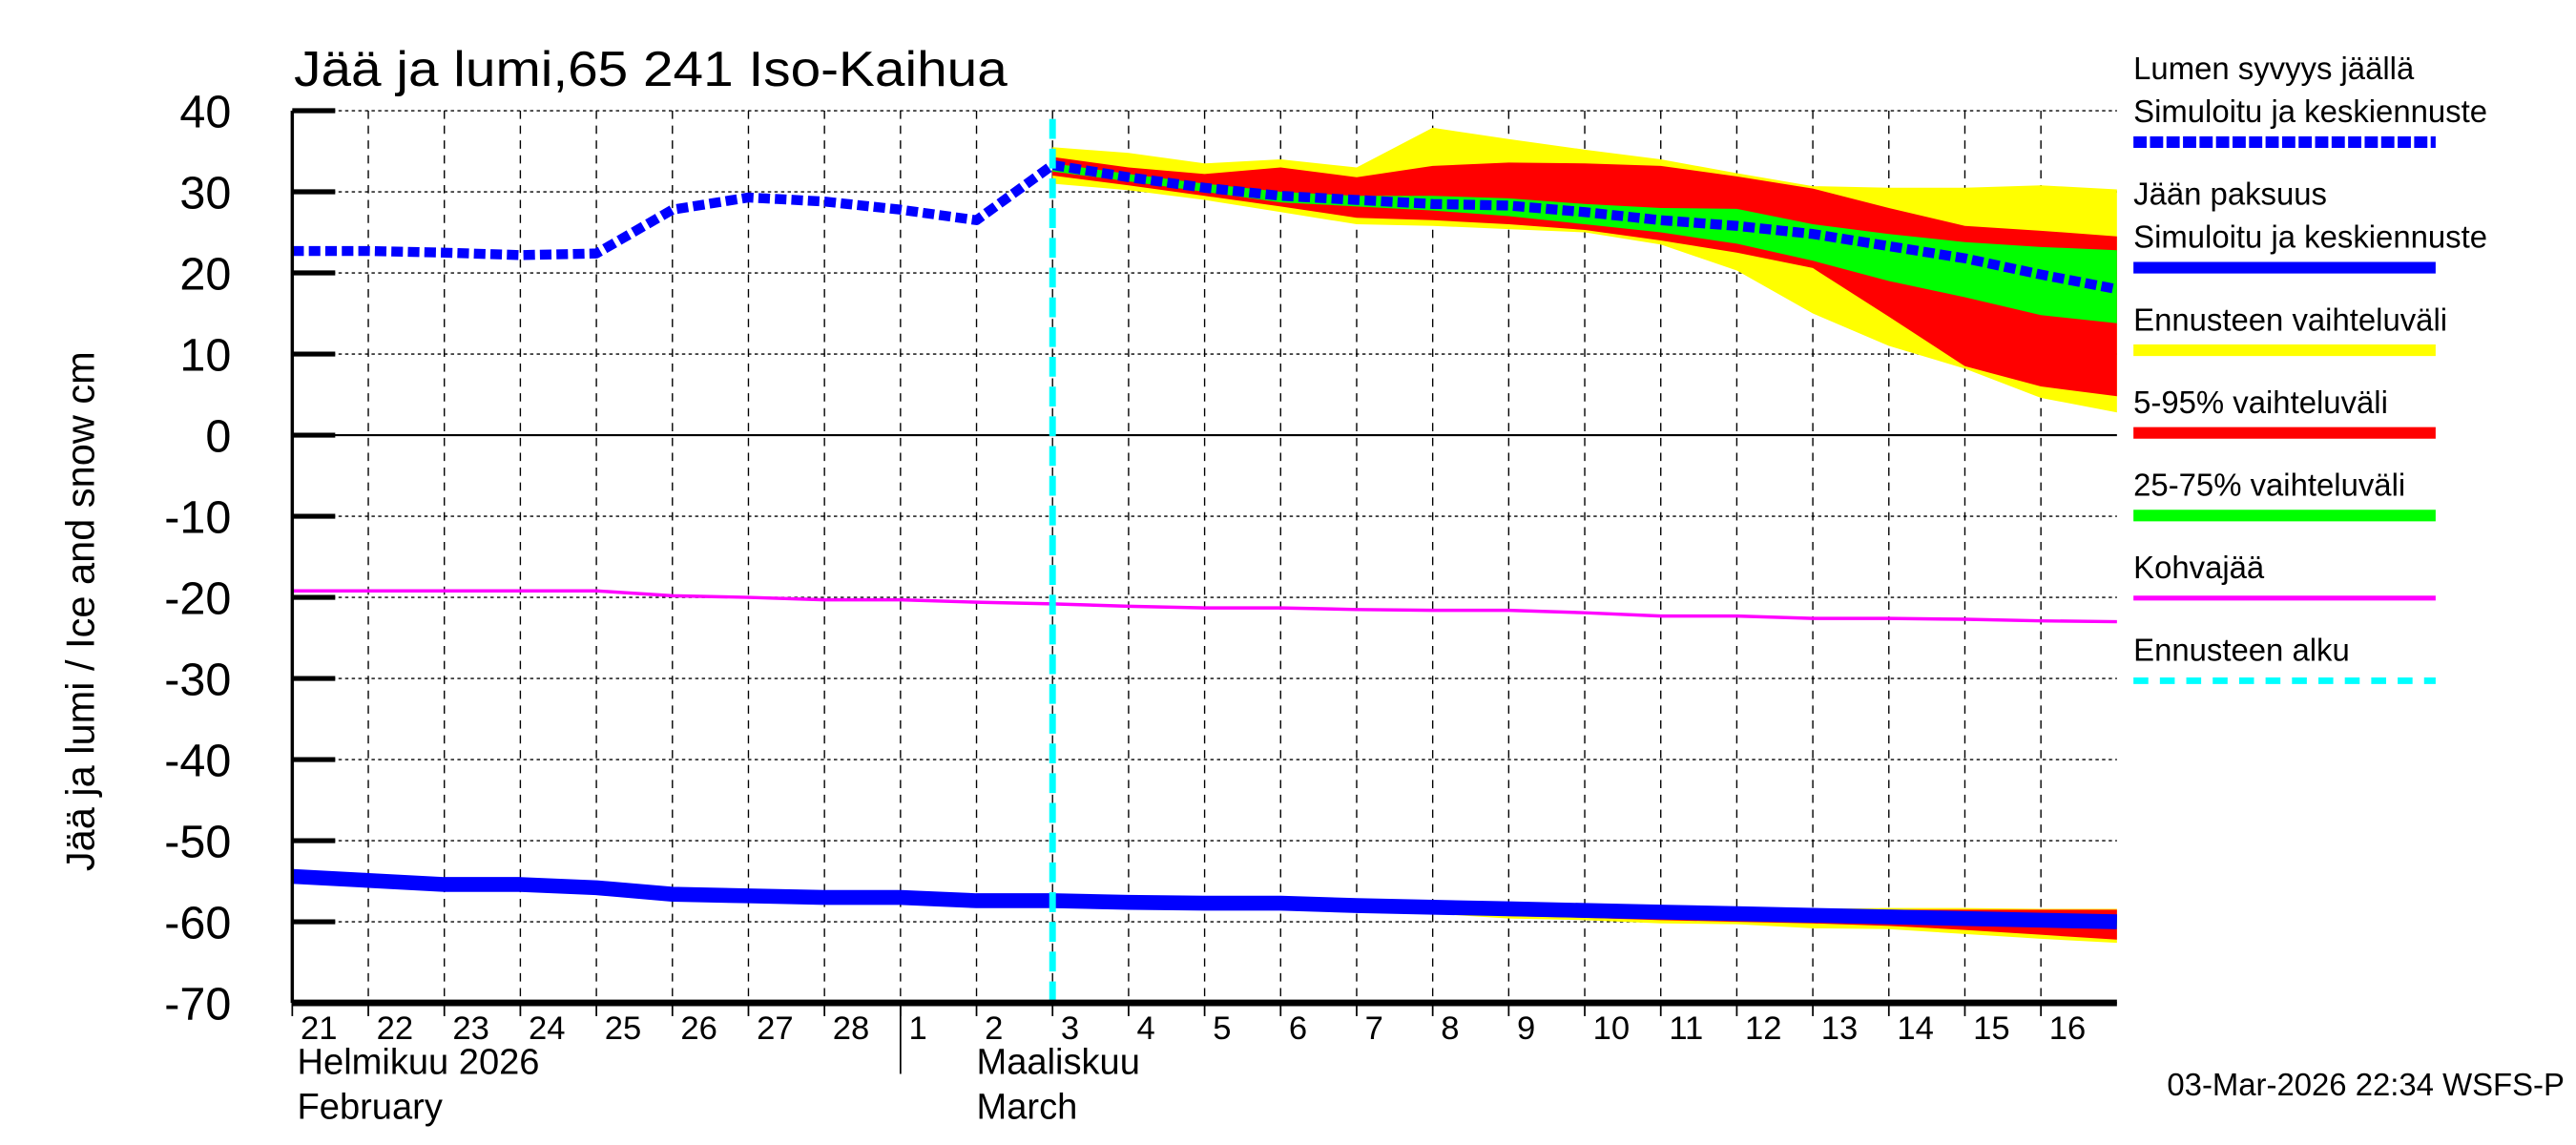  What do you see at coordinates (994, 1029) in the screenshot?
I see `x-tick-label: 2` at bounding box center [994, 1029].